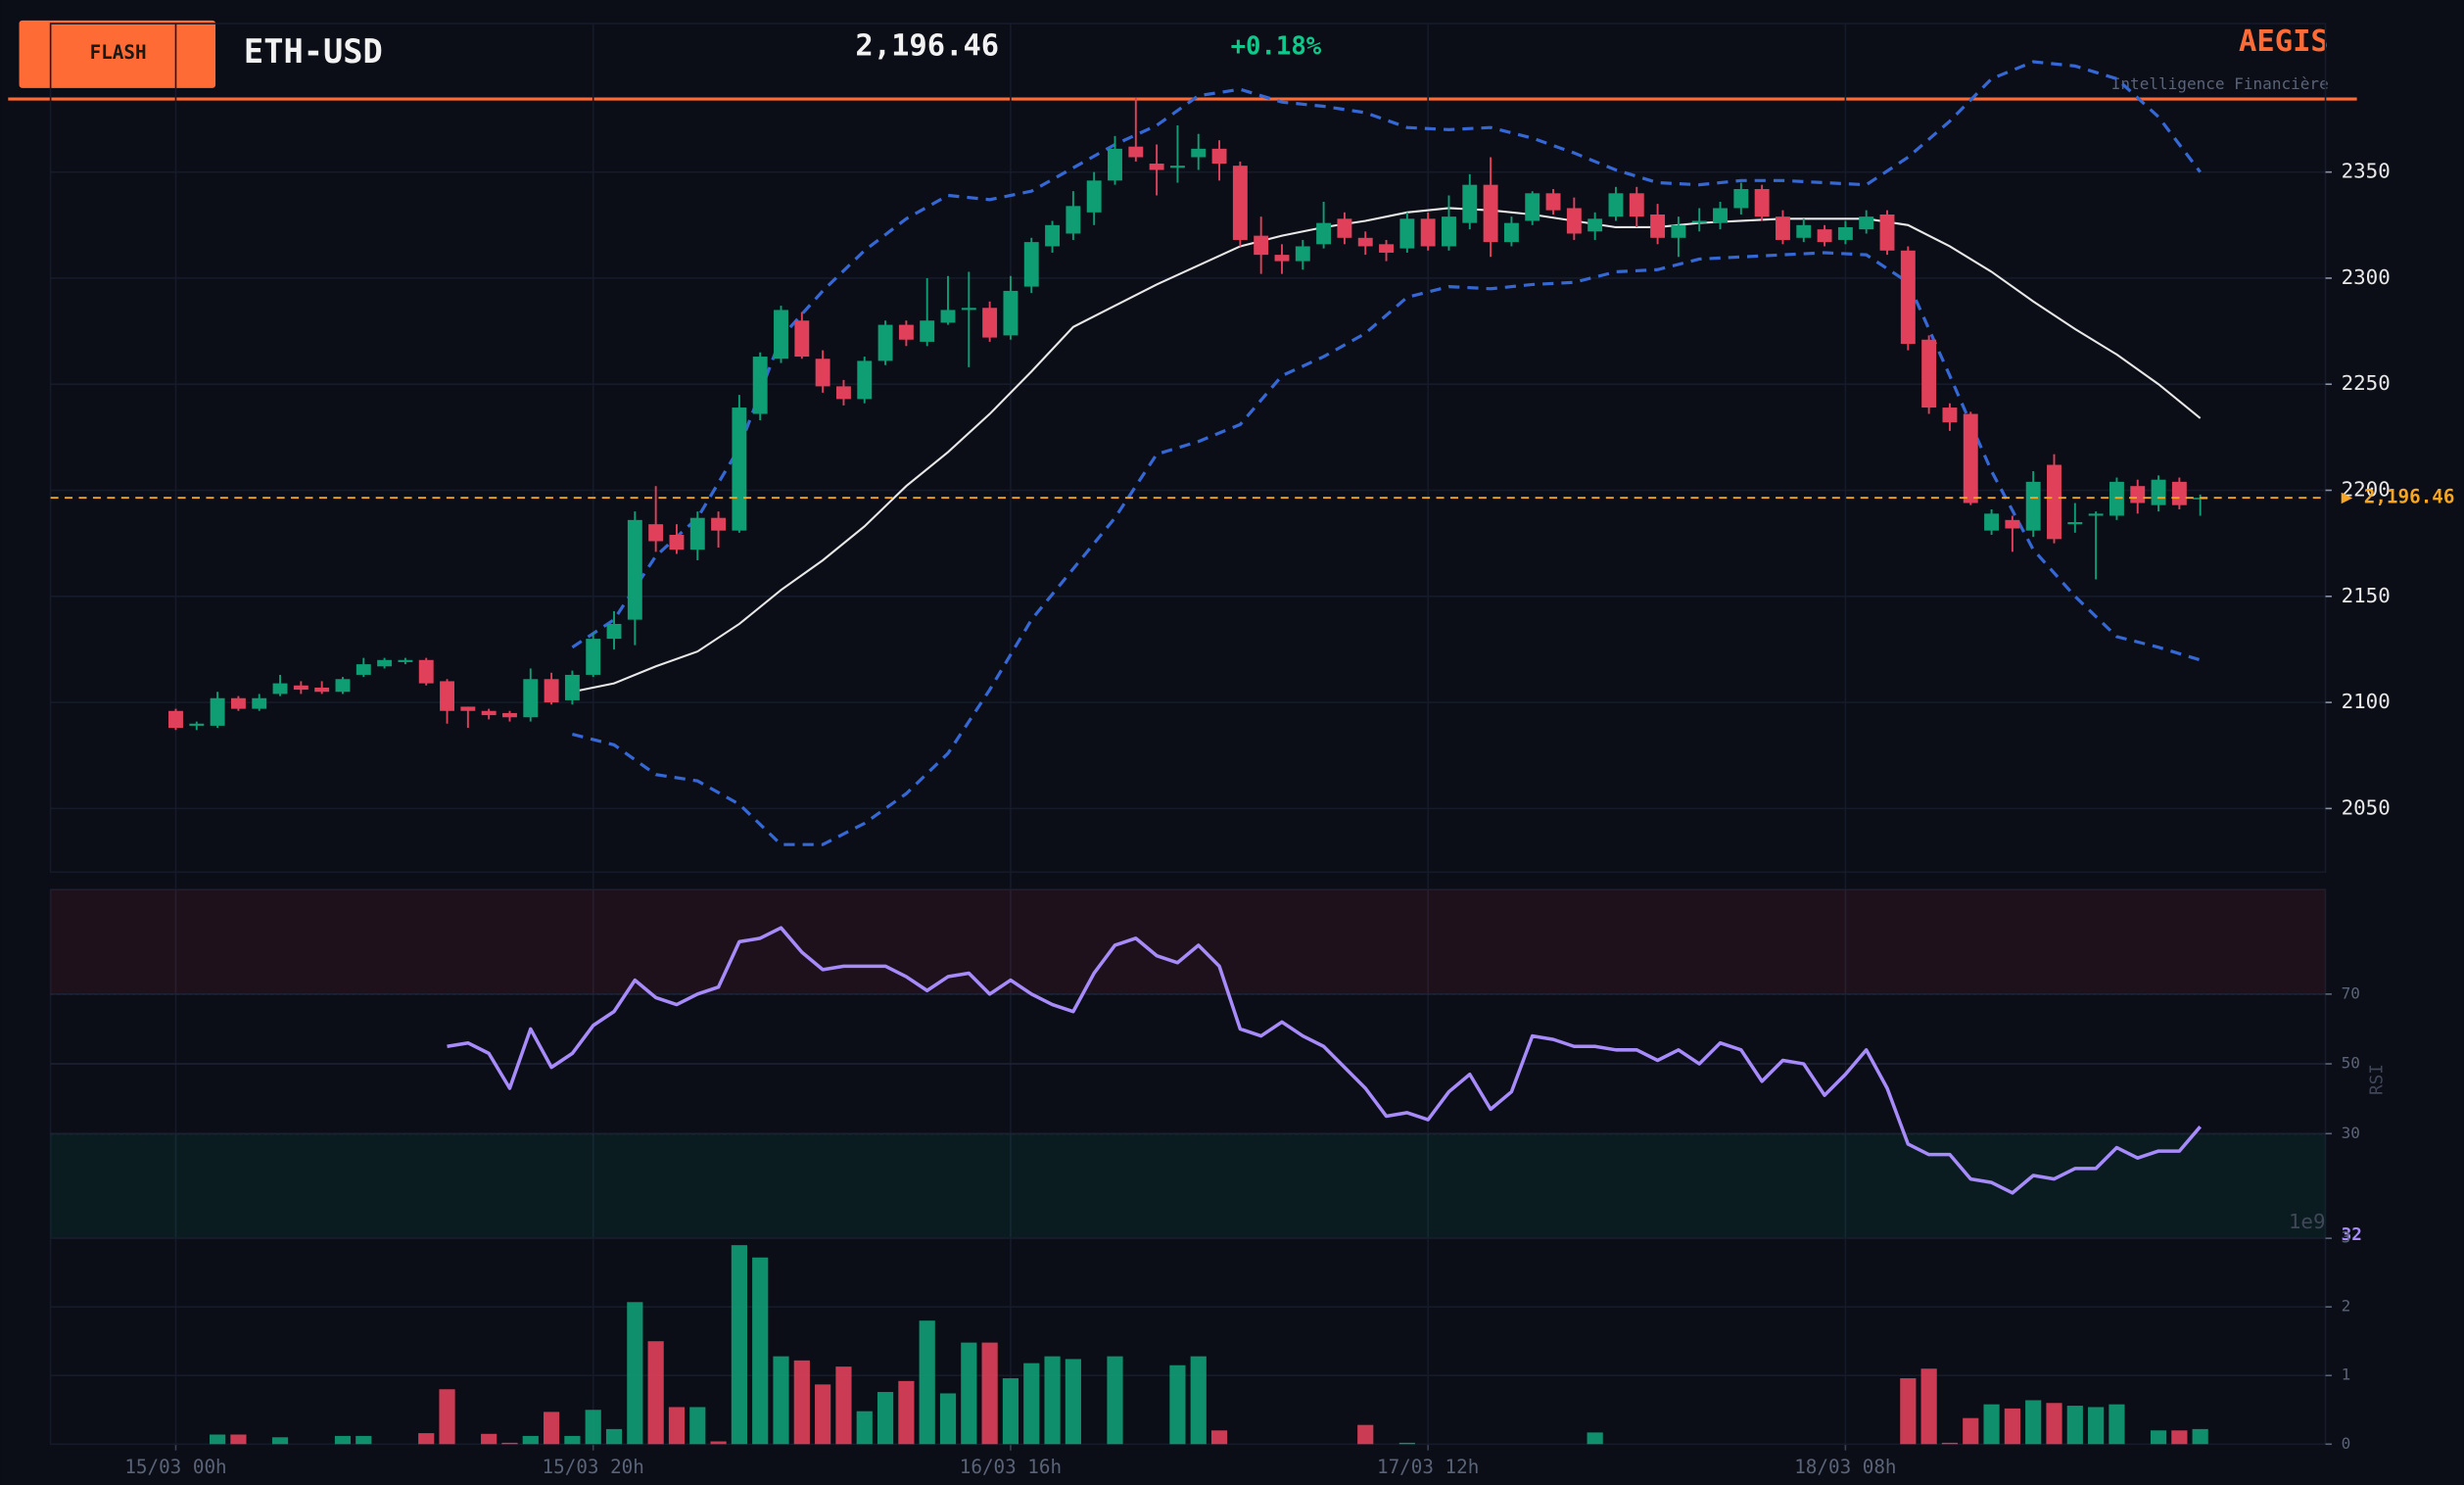 This screenshot has width=2464, height=1485. Describe the element at coordinates (118, 53) in the screenshot. I see `badge-text: FLASH` at that location.